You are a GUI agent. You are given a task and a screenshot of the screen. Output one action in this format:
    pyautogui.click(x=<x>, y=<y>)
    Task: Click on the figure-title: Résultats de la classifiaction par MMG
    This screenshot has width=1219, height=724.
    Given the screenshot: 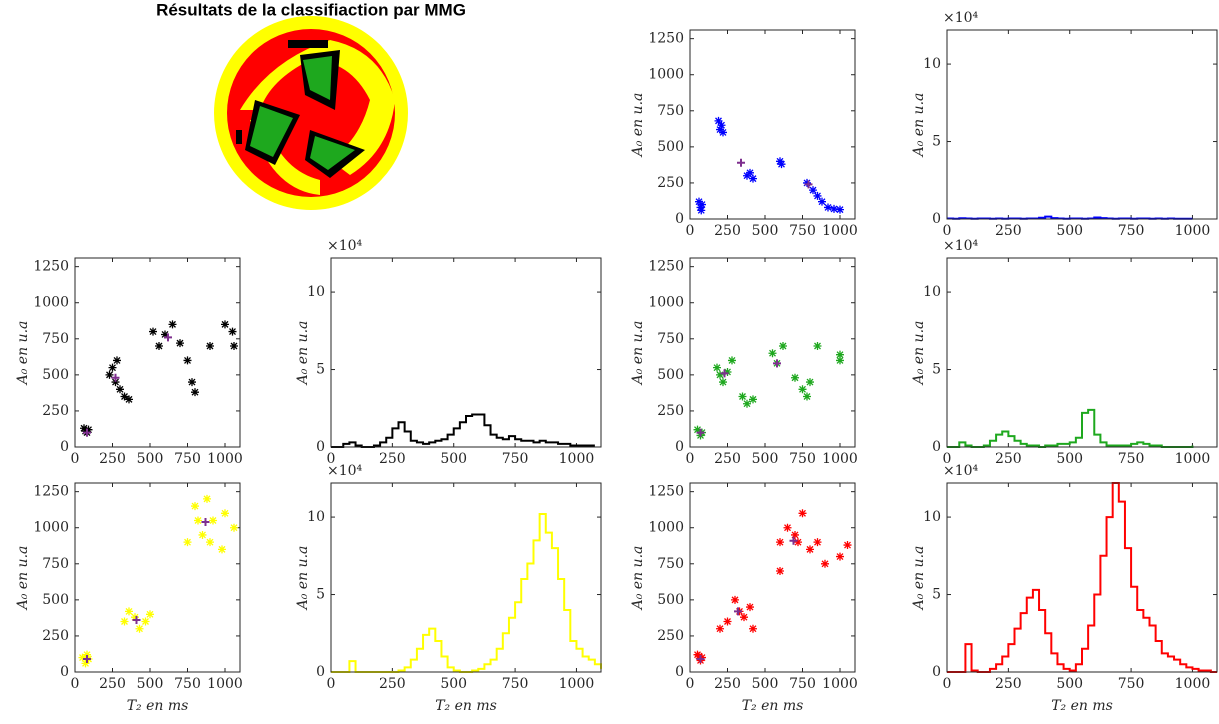 What is the action you would take?
    pyautogui.click(x=311, y=9)
    